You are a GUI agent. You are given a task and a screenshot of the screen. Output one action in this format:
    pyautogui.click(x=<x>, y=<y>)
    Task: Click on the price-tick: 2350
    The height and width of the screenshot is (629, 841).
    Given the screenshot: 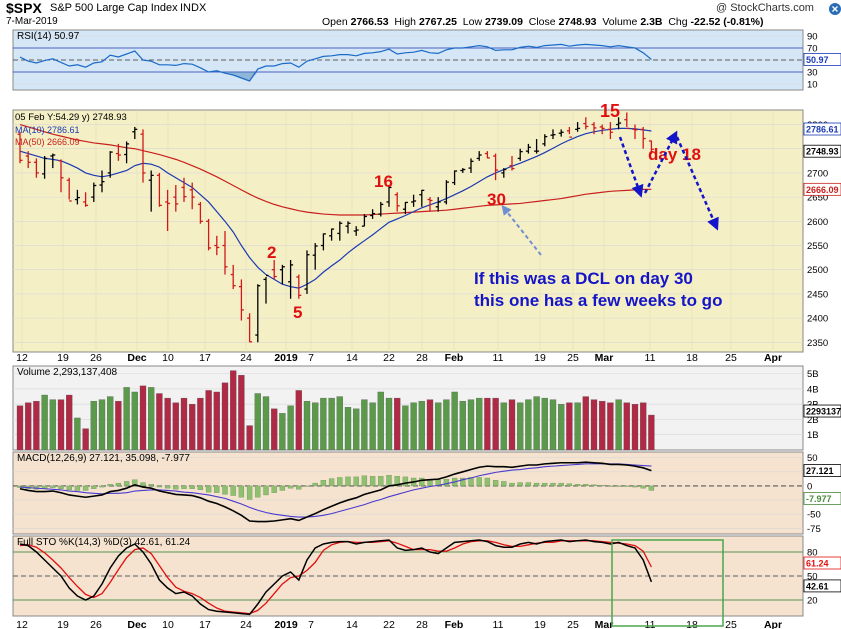 What is the action you would take?
    pyautogui.click(x=817, y=343)
    